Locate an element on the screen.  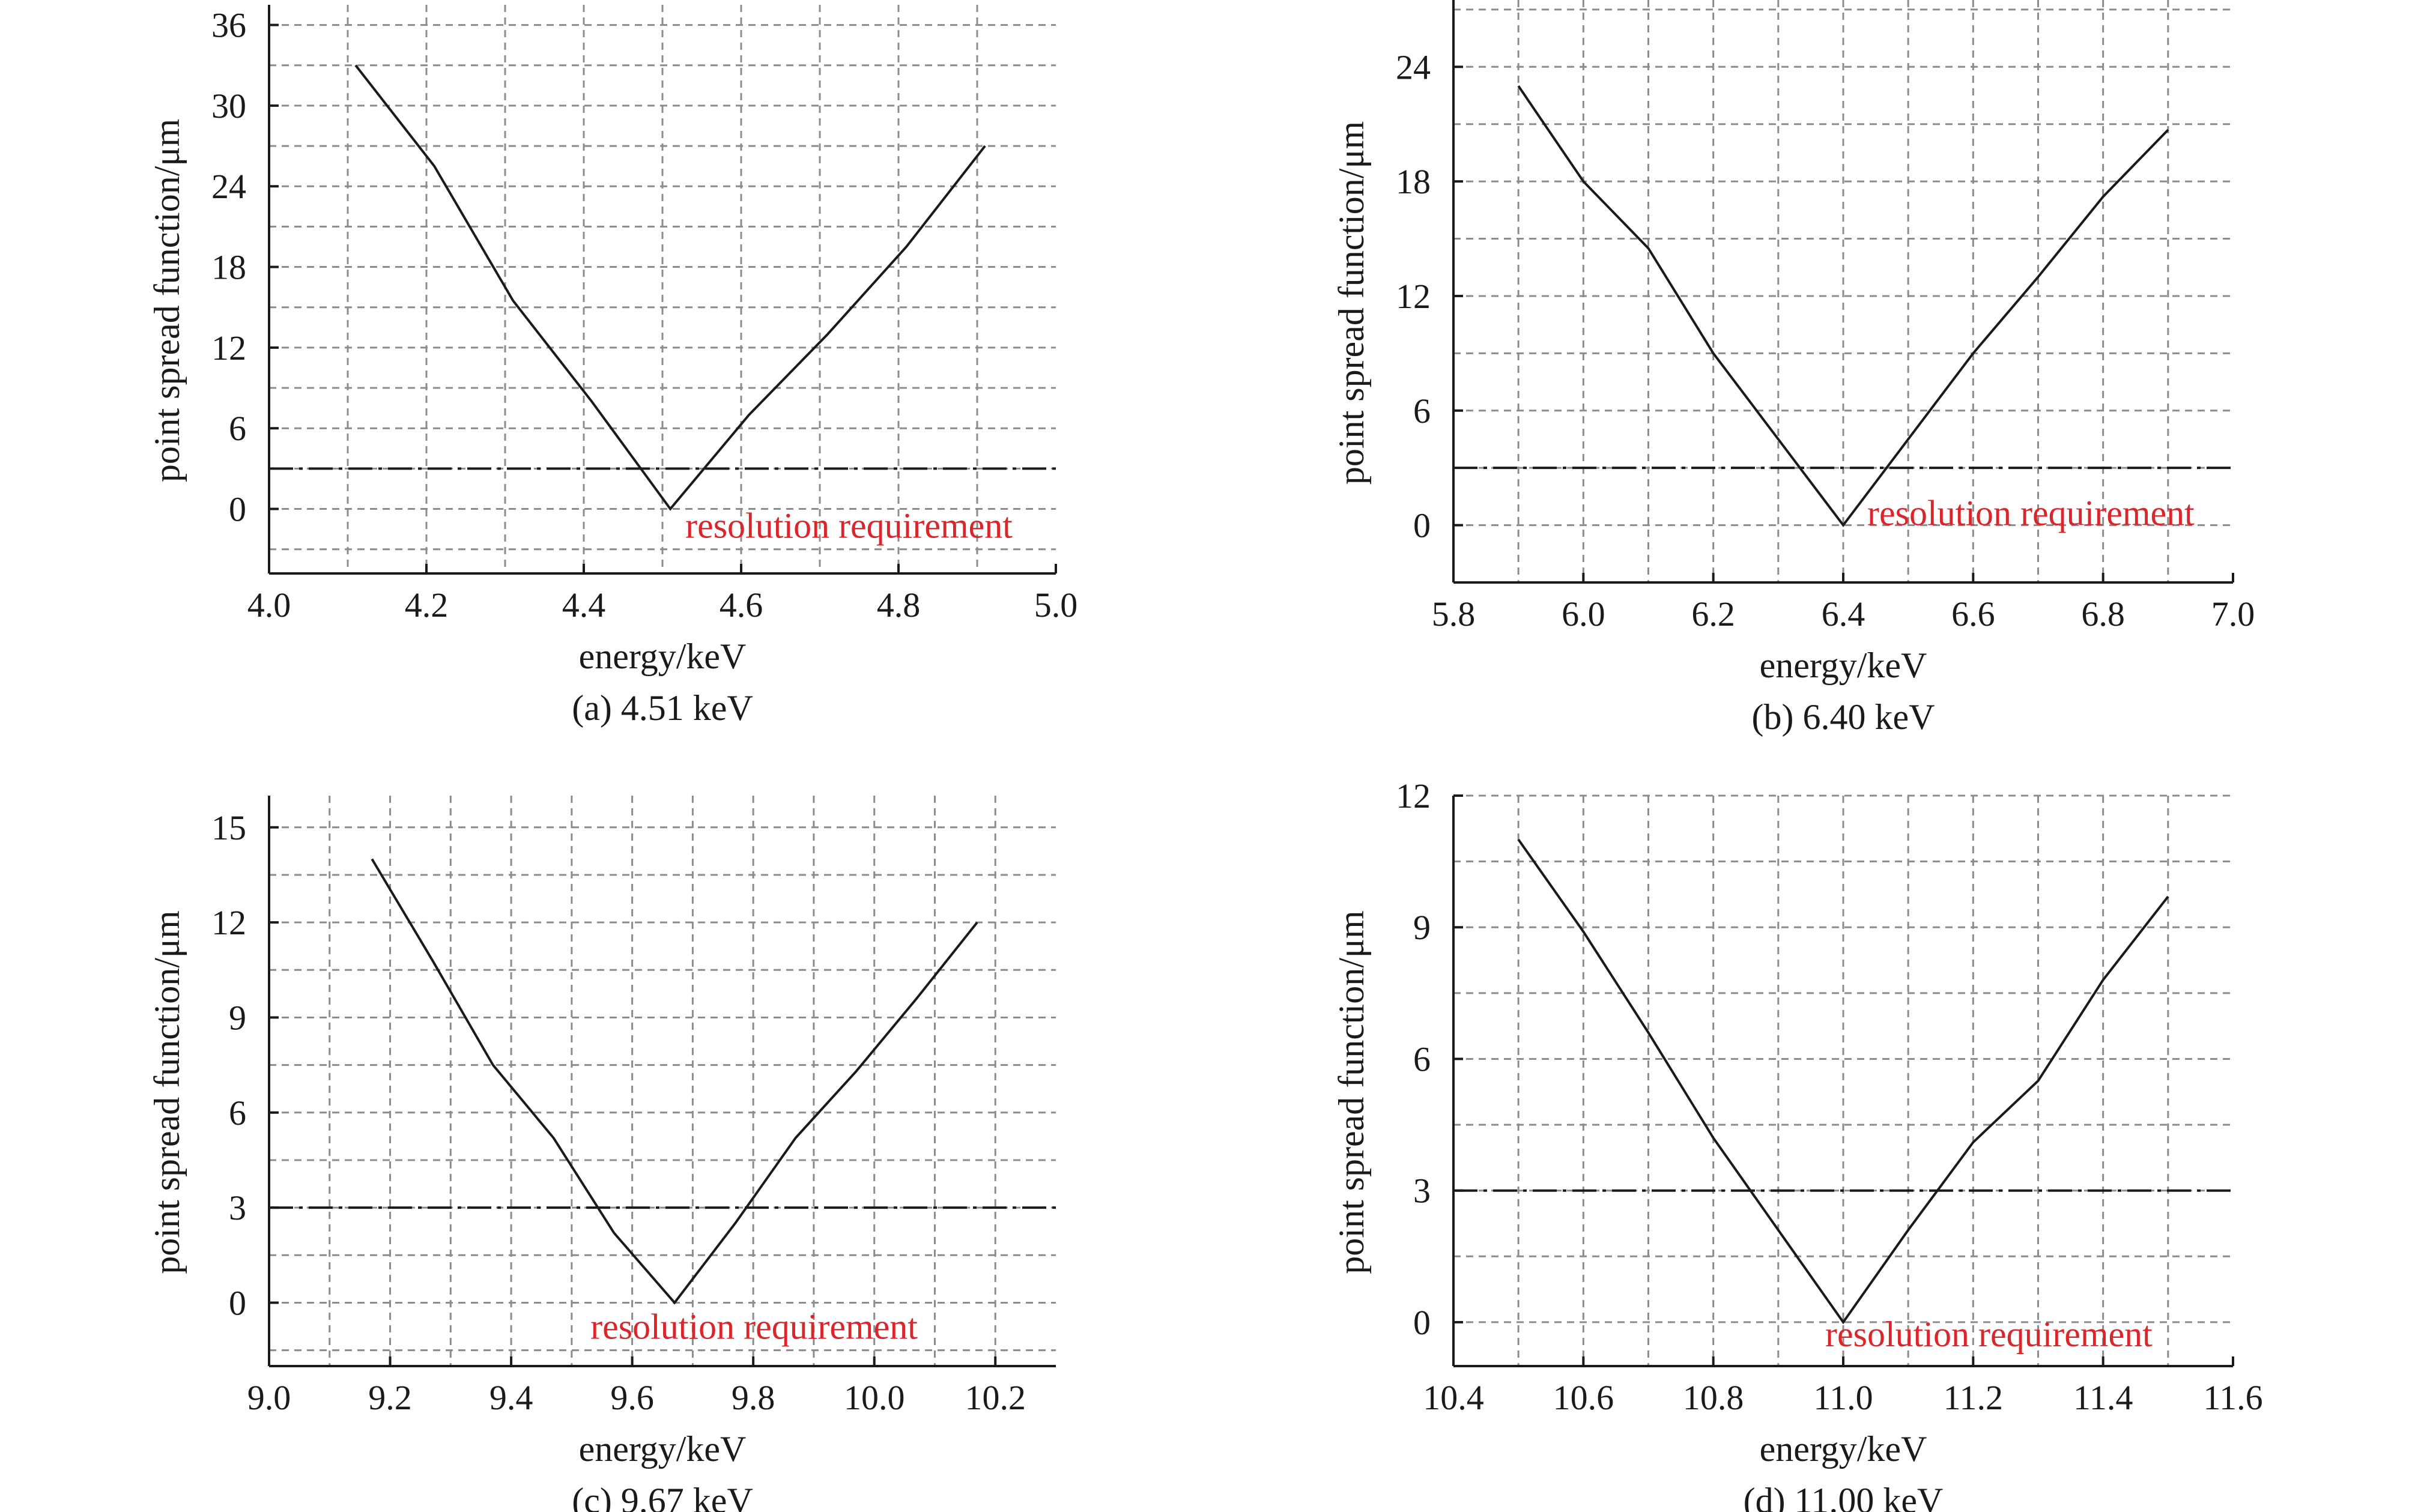
x-tick-label: 10.2 is located at coordinates (995, 1397).